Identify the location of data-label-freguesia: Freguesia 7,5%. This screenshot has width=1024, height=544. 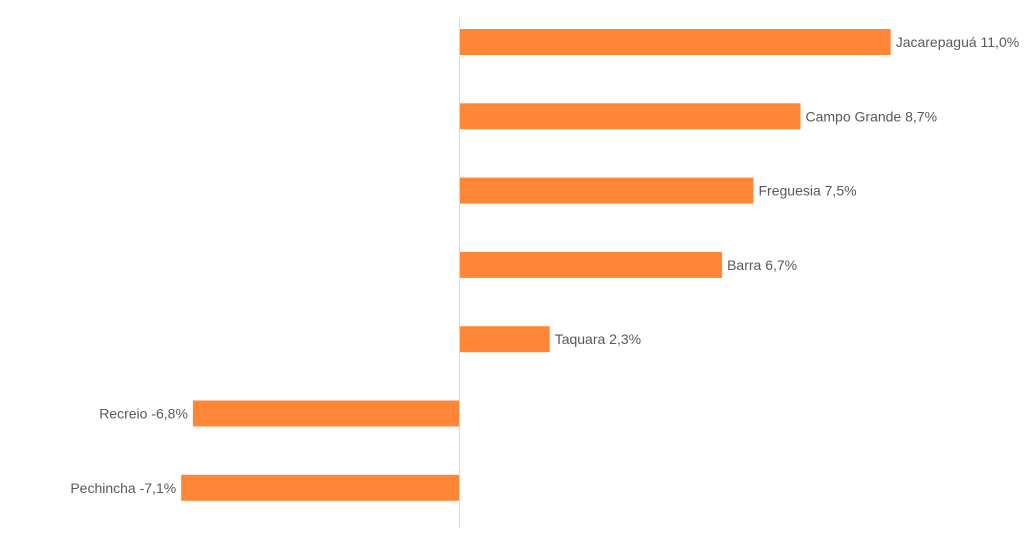
(808, 191).